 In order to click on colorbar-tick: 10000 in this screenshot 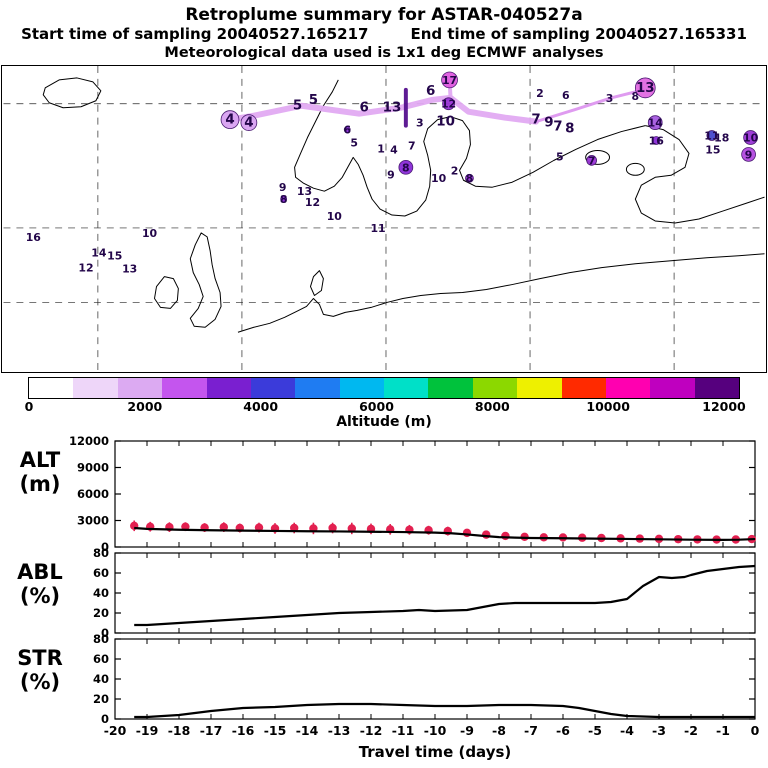, I will do `click(608, 406)`.